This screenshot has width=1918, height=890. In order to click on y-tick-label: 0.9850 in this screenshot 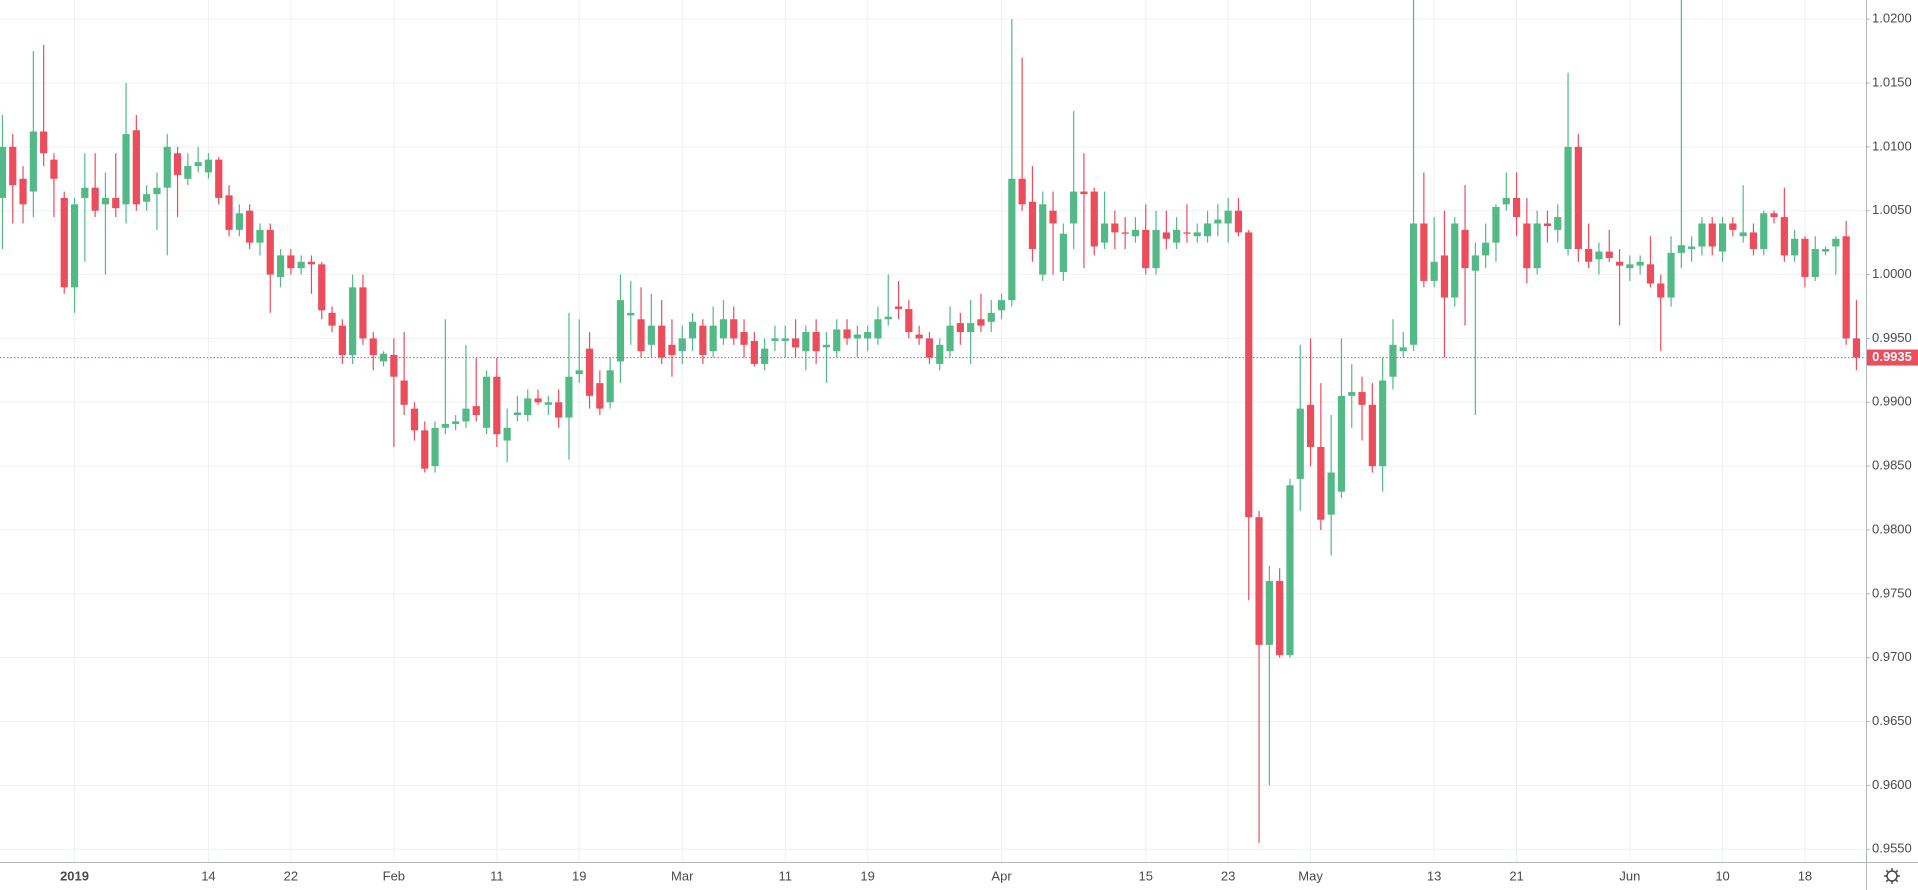, I will do `click(1892, 465)`.